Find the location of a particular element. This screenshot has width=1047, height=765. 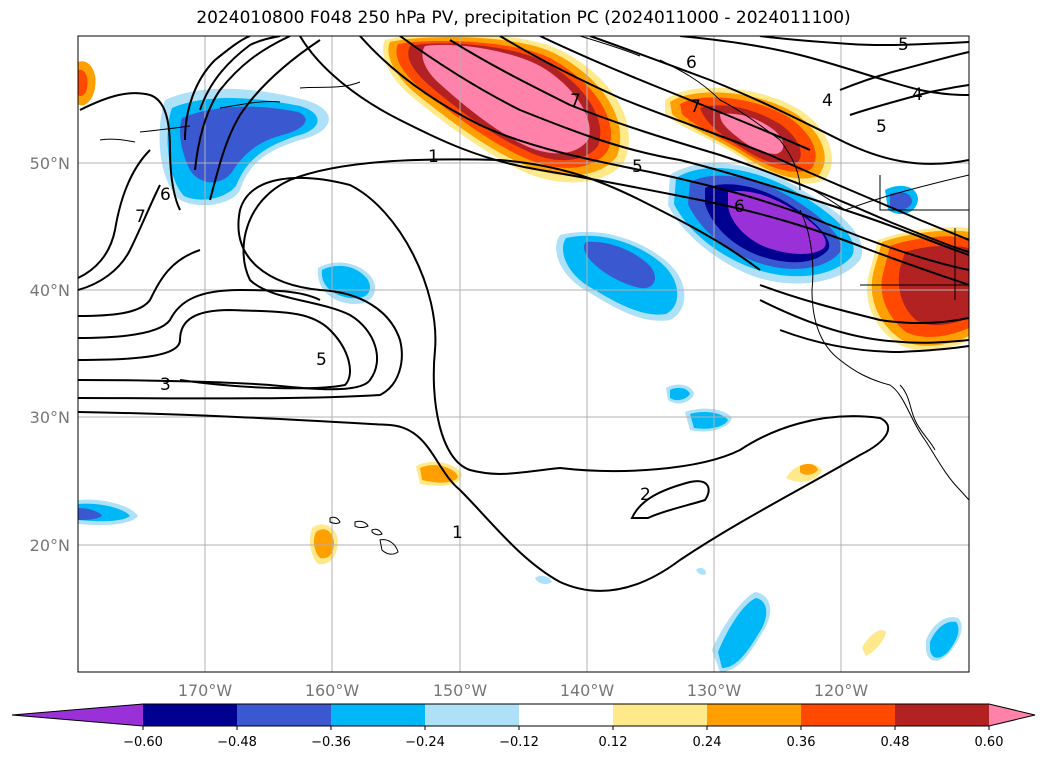

lat-label: 30°N is located at coordinates (50, 417).